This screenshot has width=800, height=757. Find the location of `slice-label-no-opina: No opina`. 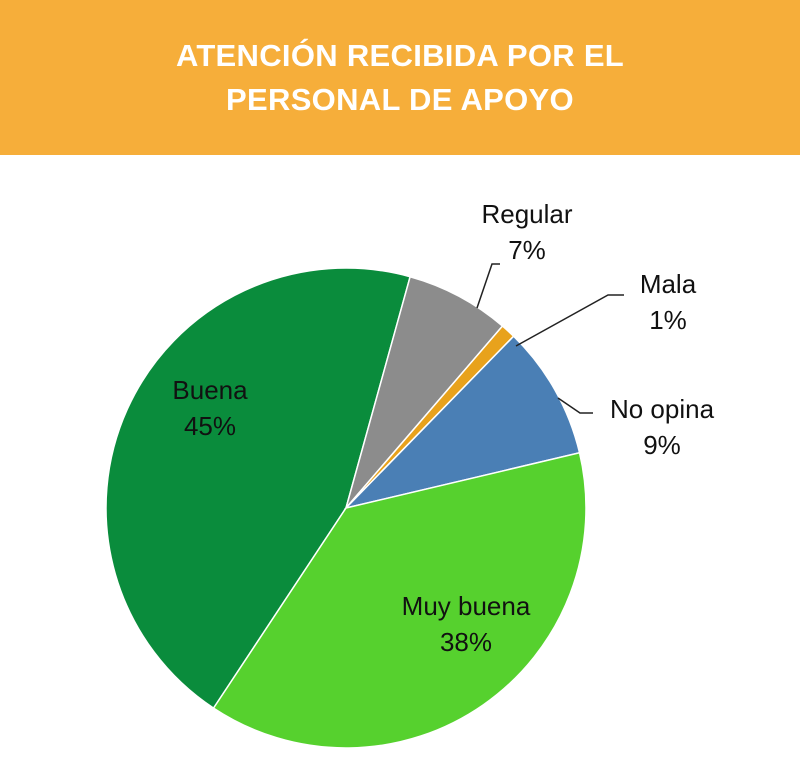

slice-label-no-opina: No opina is located at coordinates (662, 409).